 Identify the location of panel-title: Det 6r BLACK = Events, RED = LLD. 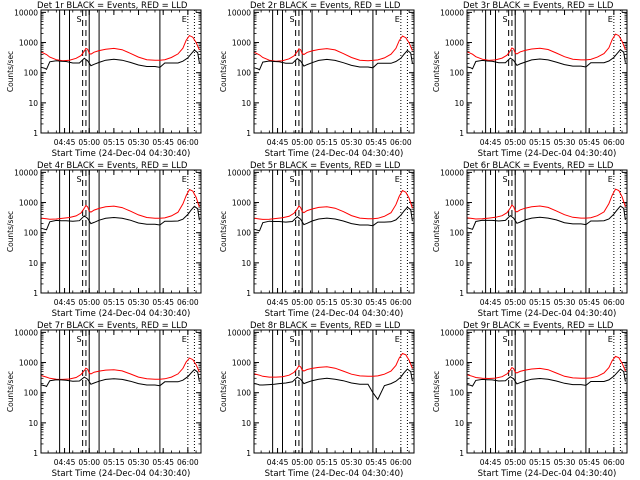
(538, 166).